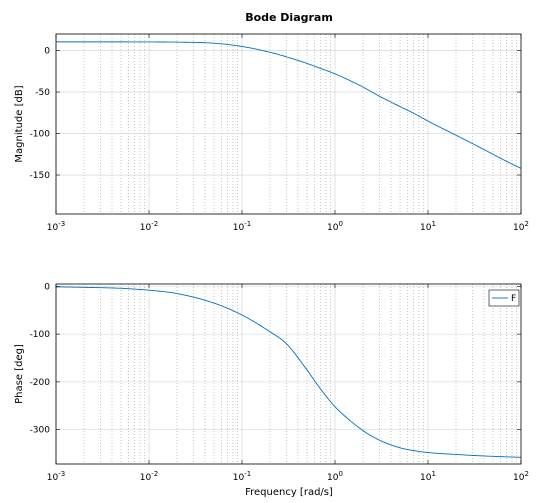 The image size is (547, 503). I want to click on magnitude-y-axis-label: Magnitude [dB], so click(19, 123).